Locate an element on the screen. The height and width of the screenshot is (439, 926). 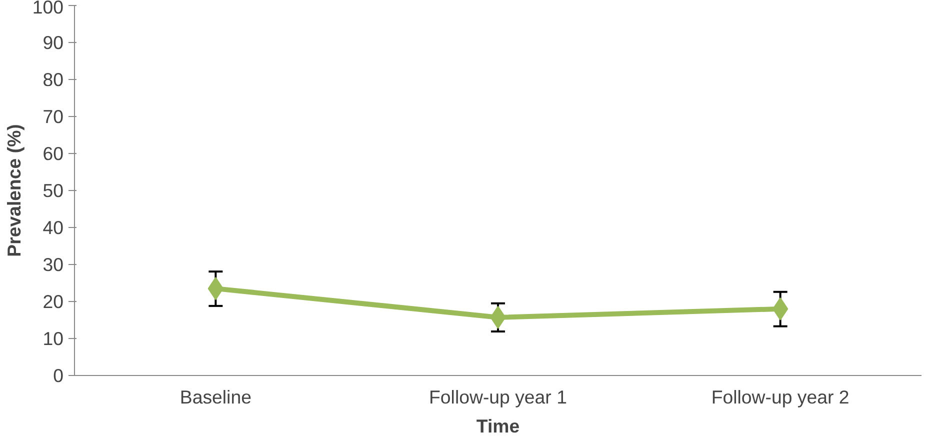
y-tick-label: 90 is located at coordinates (53, 42).